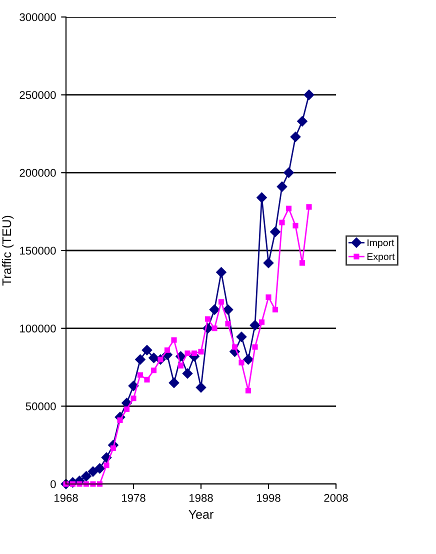  What do you see at coordinates (381, 243) in the screenshot?
I see `legend-label: Import` at bounding box center [381, 243].